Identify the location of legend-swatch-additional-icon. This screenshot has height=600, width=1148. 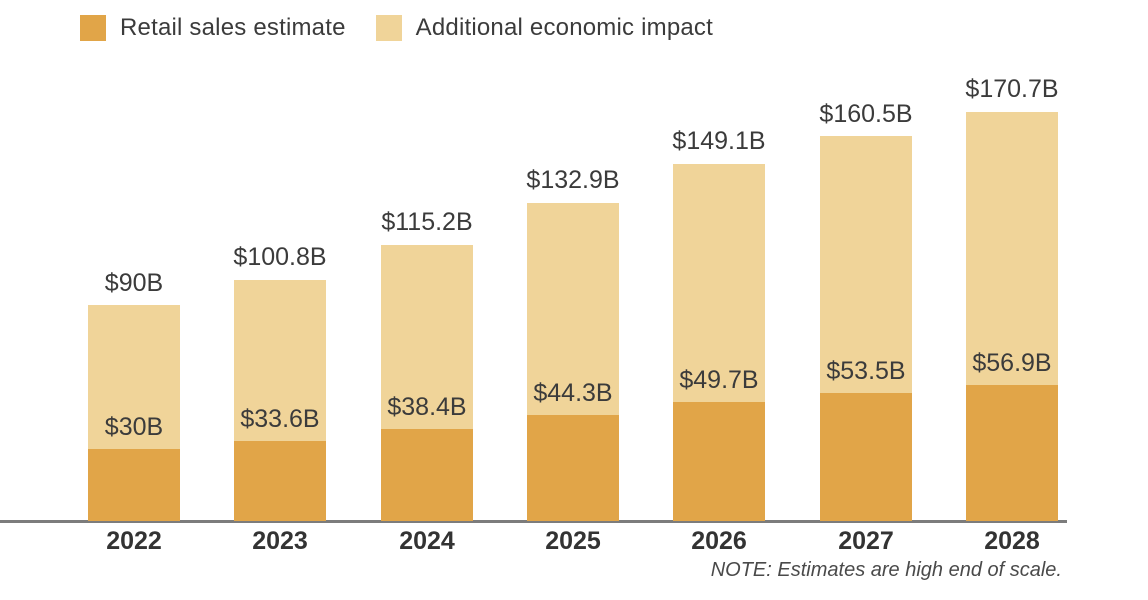
(388, 28).